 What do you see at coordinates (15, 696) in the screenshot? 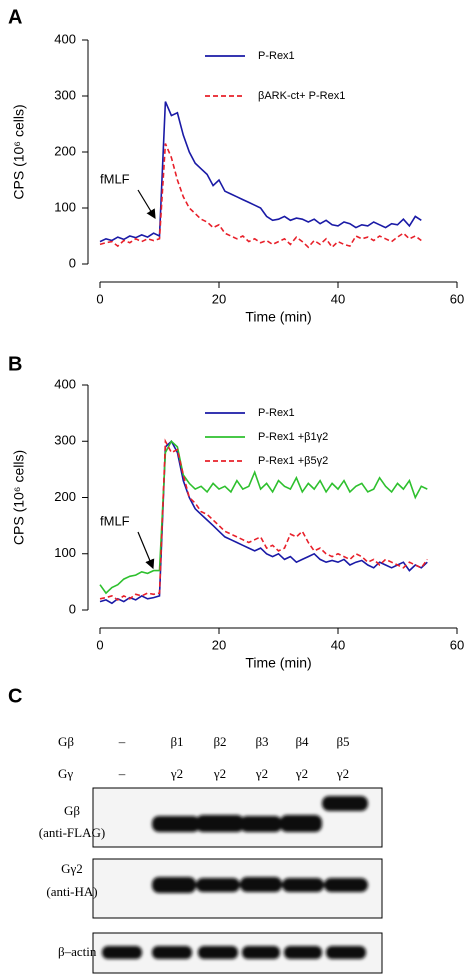
I see `panel-label: C` at bounding box center [15, 696].